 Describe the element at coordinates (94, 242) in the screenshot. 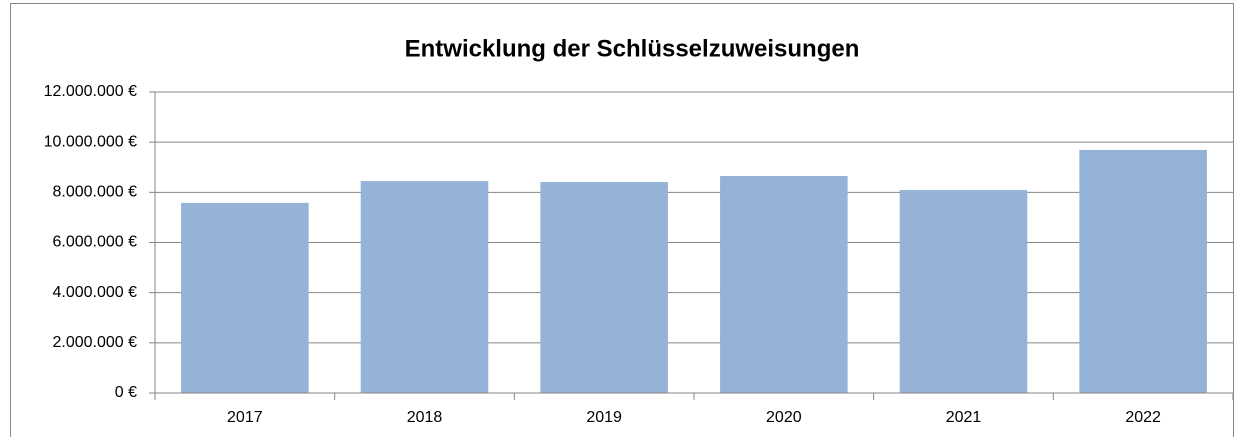

I see `y-tick-label: 6.000.000 €` at that location.